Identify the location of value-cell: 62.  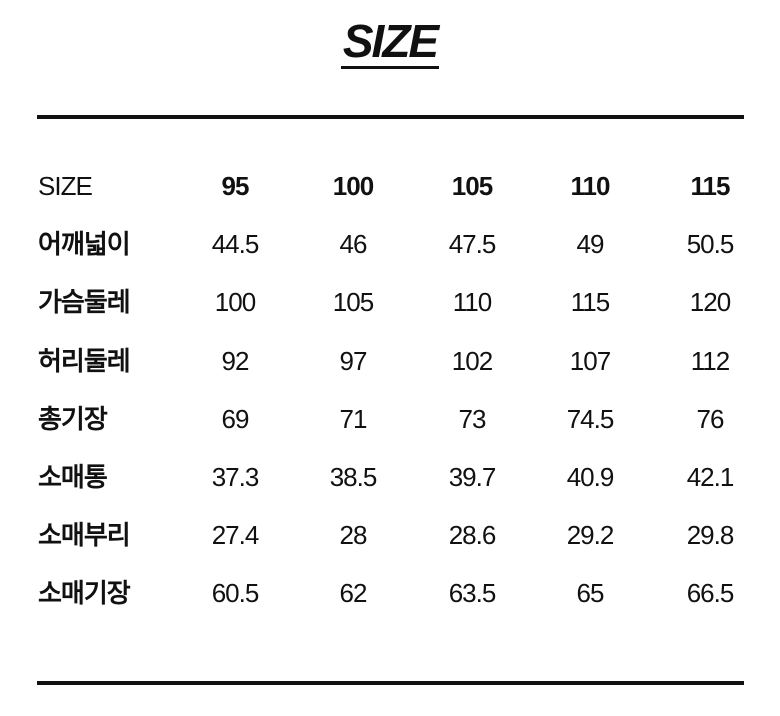
(353, 593).